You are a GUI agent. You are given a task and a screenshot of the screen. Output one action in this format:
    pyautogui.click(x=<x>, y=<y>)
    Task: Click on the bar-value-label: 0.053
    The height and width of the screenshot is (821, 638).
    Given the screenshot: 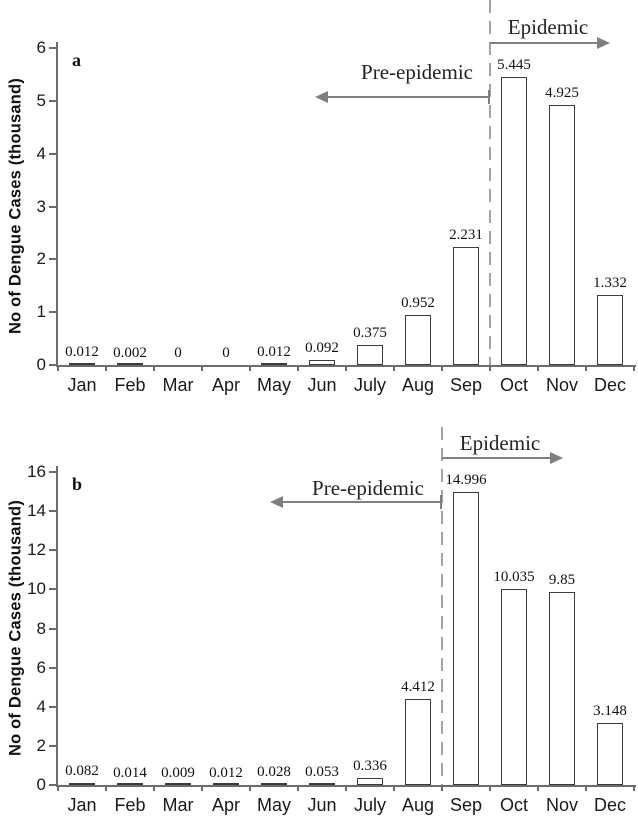 What is the action you would take?
    pyautogui.click(x=322, y=771)
    